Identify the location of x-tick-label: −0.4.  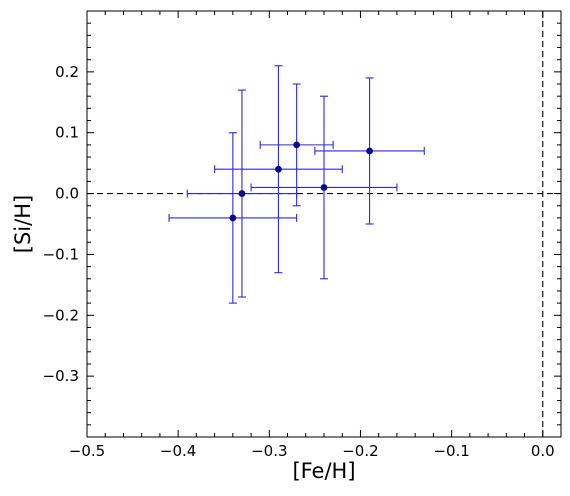
(178, 451).